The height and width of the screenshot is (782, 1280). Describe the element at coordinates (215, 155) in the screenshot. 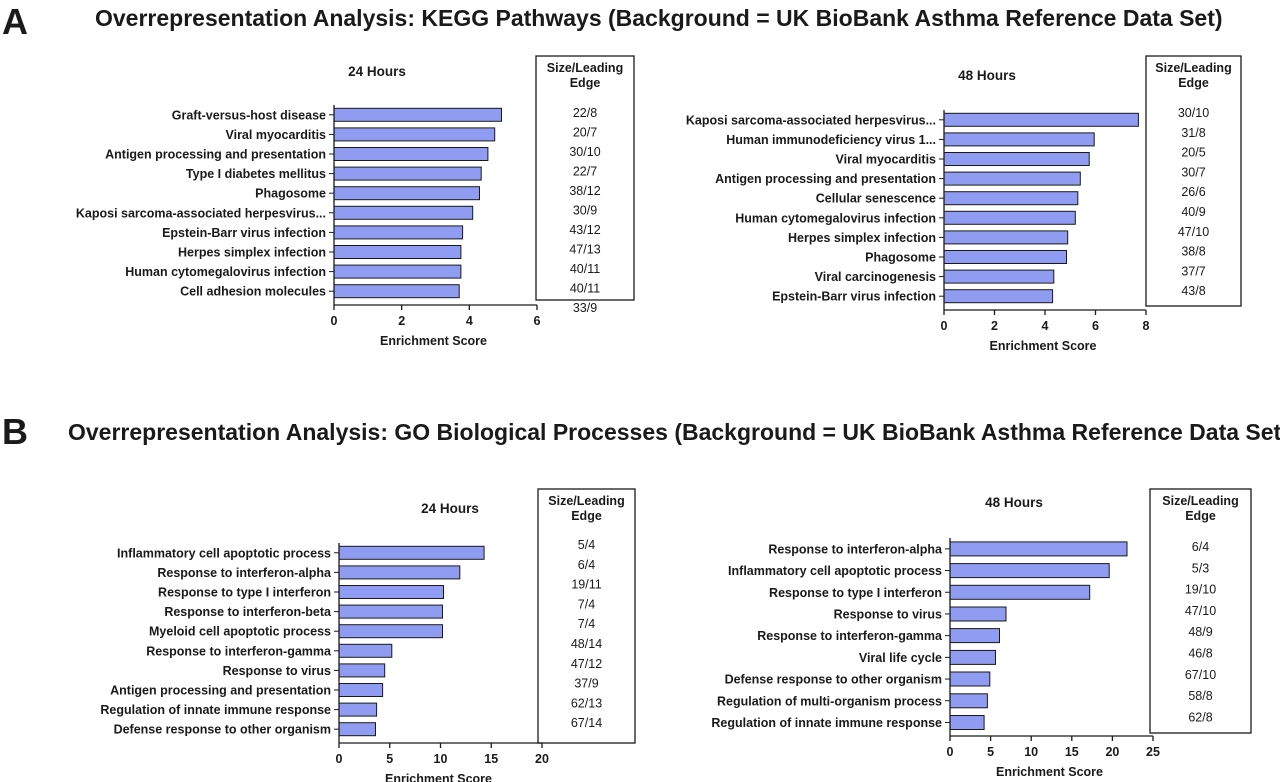

I see `kegg-24h-category-label: Antigen processing and presentation` at that location.